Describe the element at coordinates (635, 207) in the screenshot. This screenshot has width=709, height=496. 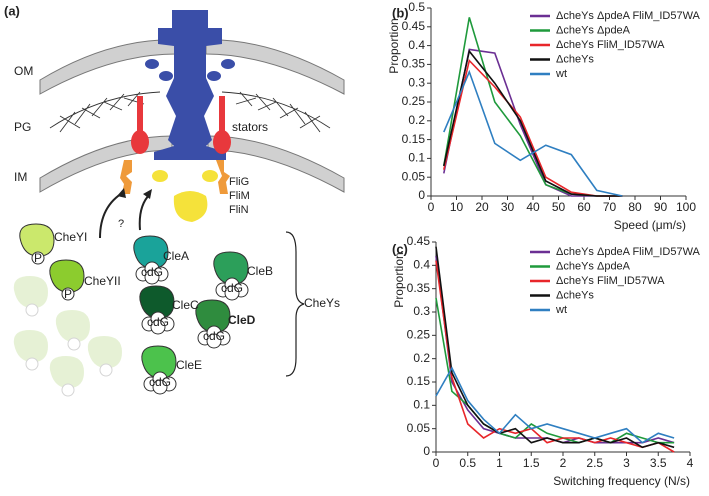
I see `x-tick-label: 80` at that location.